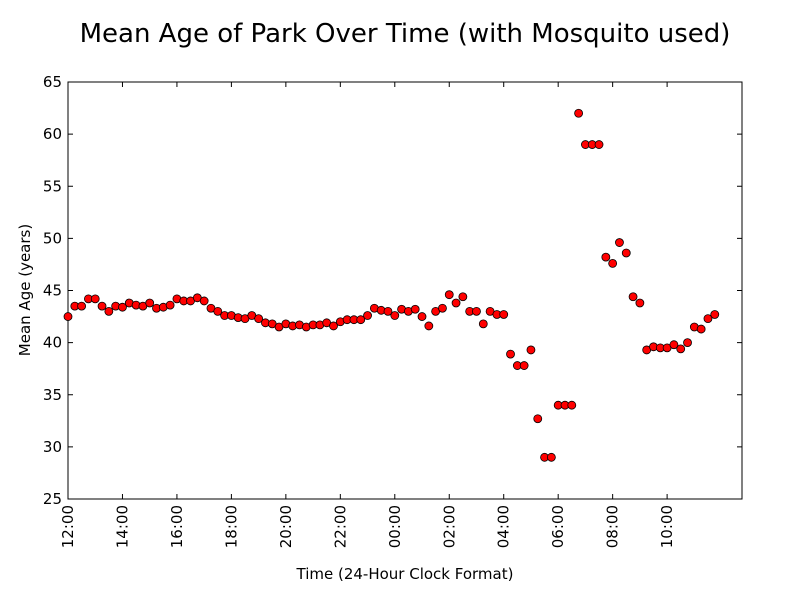  Describe the element at coordinates (613, 526) in the screenshot. I see `x-tick-label: 08:00` at that location.